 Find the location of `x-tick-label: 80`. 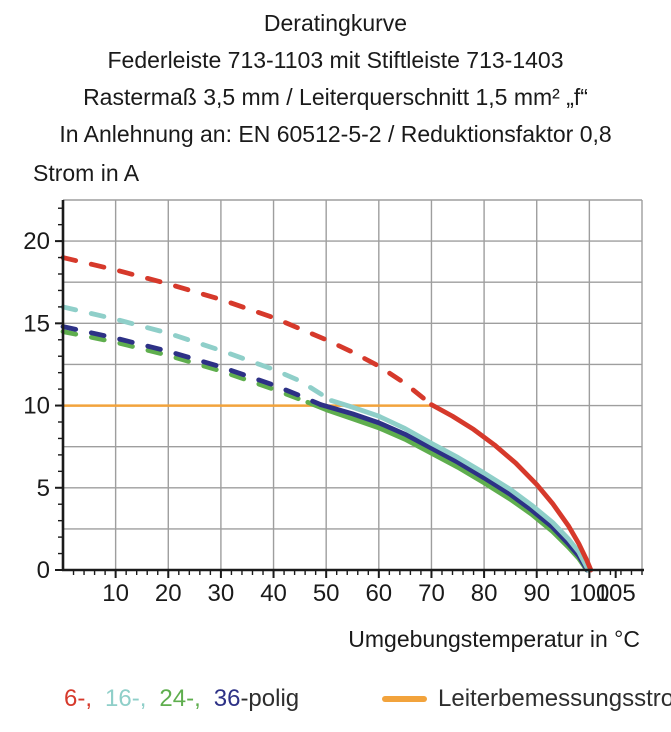

x-tick-label: 80 is located at coordinates (484, 593).